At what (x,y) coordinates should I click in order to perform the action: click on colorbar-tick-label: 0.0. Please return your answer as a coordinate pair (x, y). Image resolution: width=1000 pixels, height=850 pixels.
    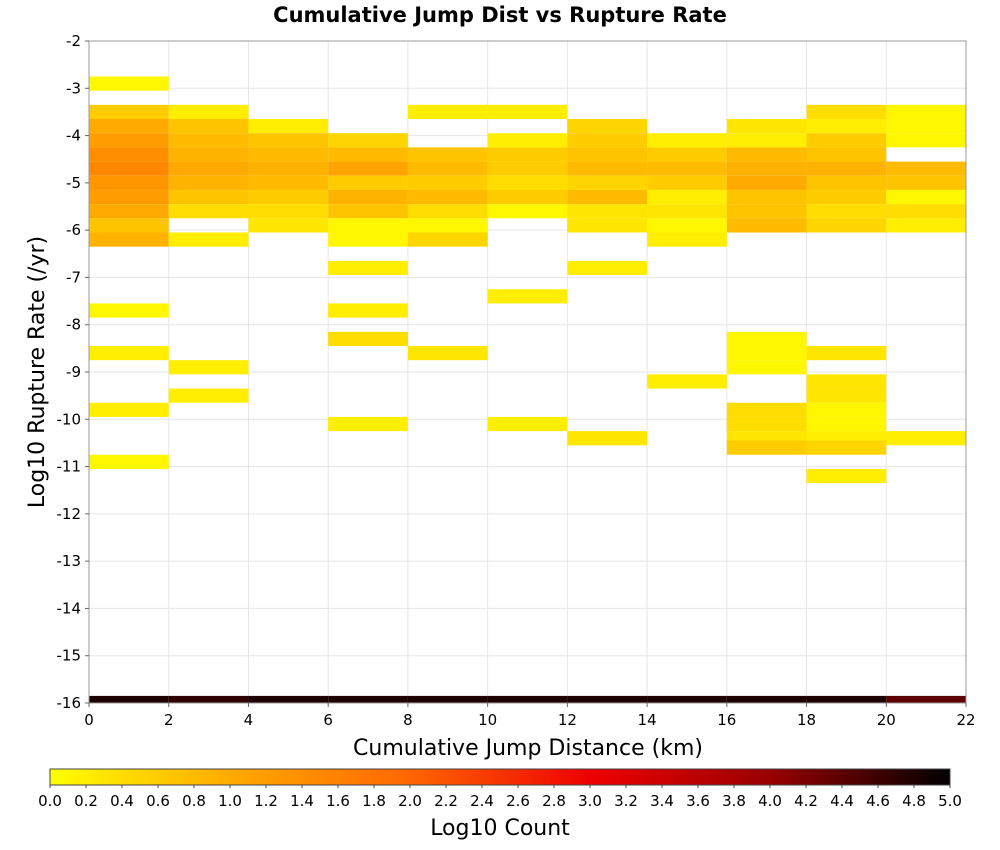
    Looking at the image, I should click on (50, 801).